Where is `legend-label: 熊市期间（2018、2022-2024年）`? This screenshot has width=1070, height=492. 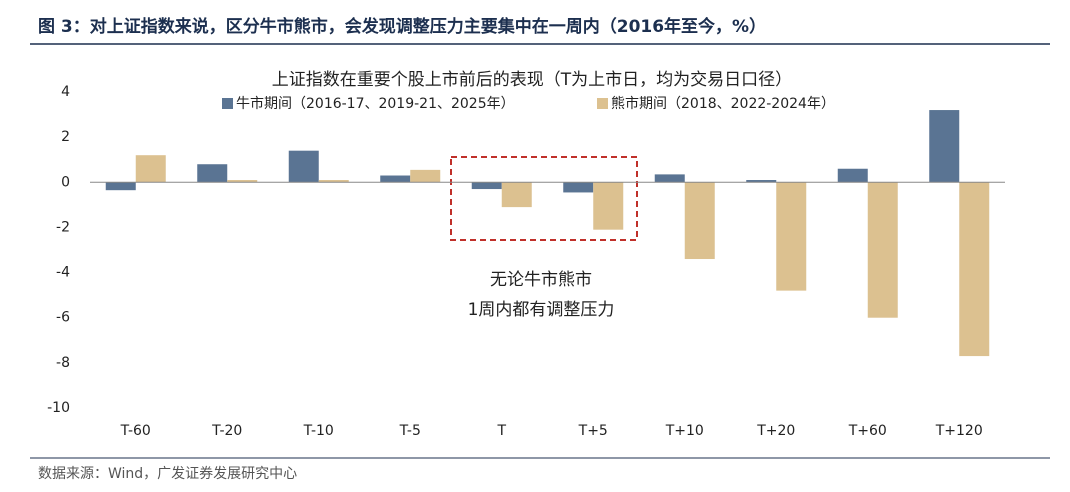
legend-label: 熊市期间（2018、2022-2024年） is located at coordinates (723, 103).